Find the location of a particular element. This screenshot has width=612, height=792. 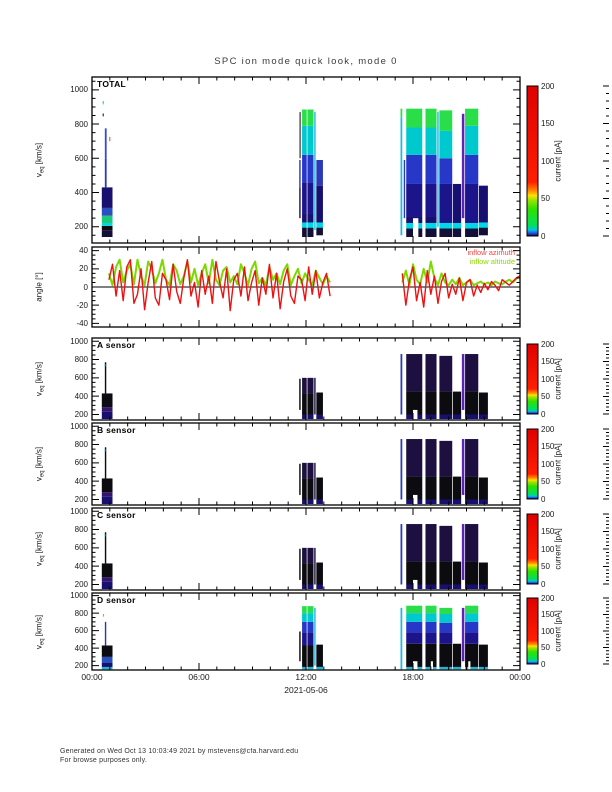

panel-label-b: B sensor is located at coordinates (116, 430).